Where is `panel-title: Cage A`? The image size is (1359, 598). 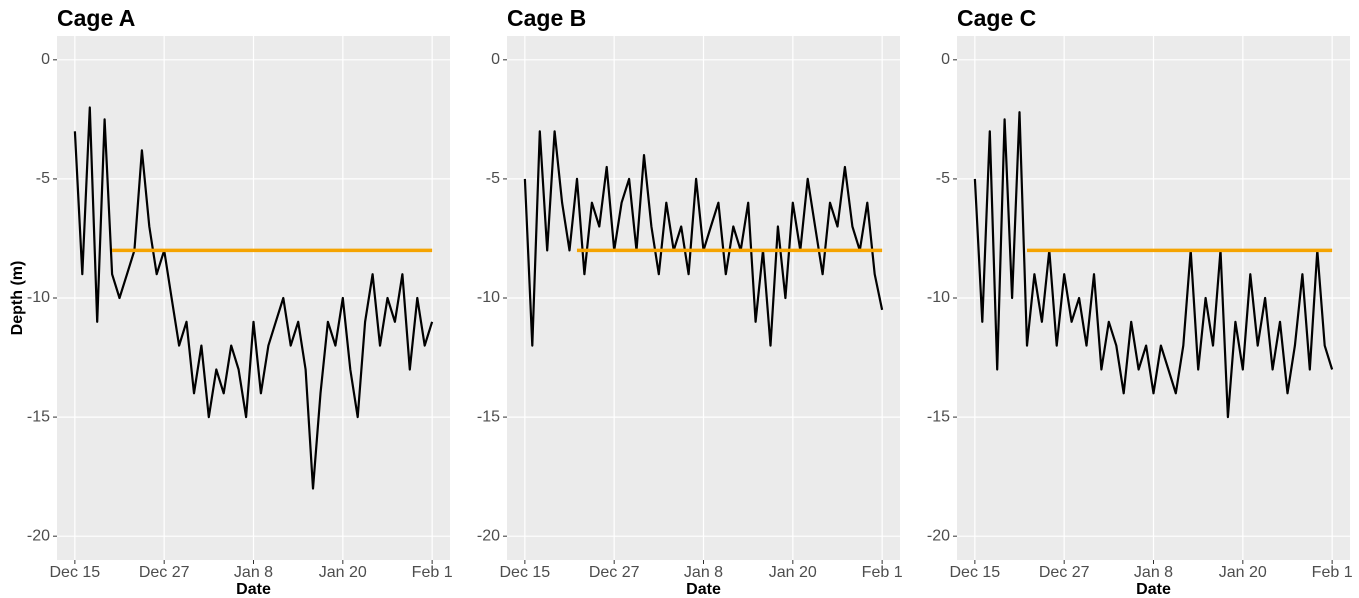 panel-title: Cage A is located at coordinates (96, 18).